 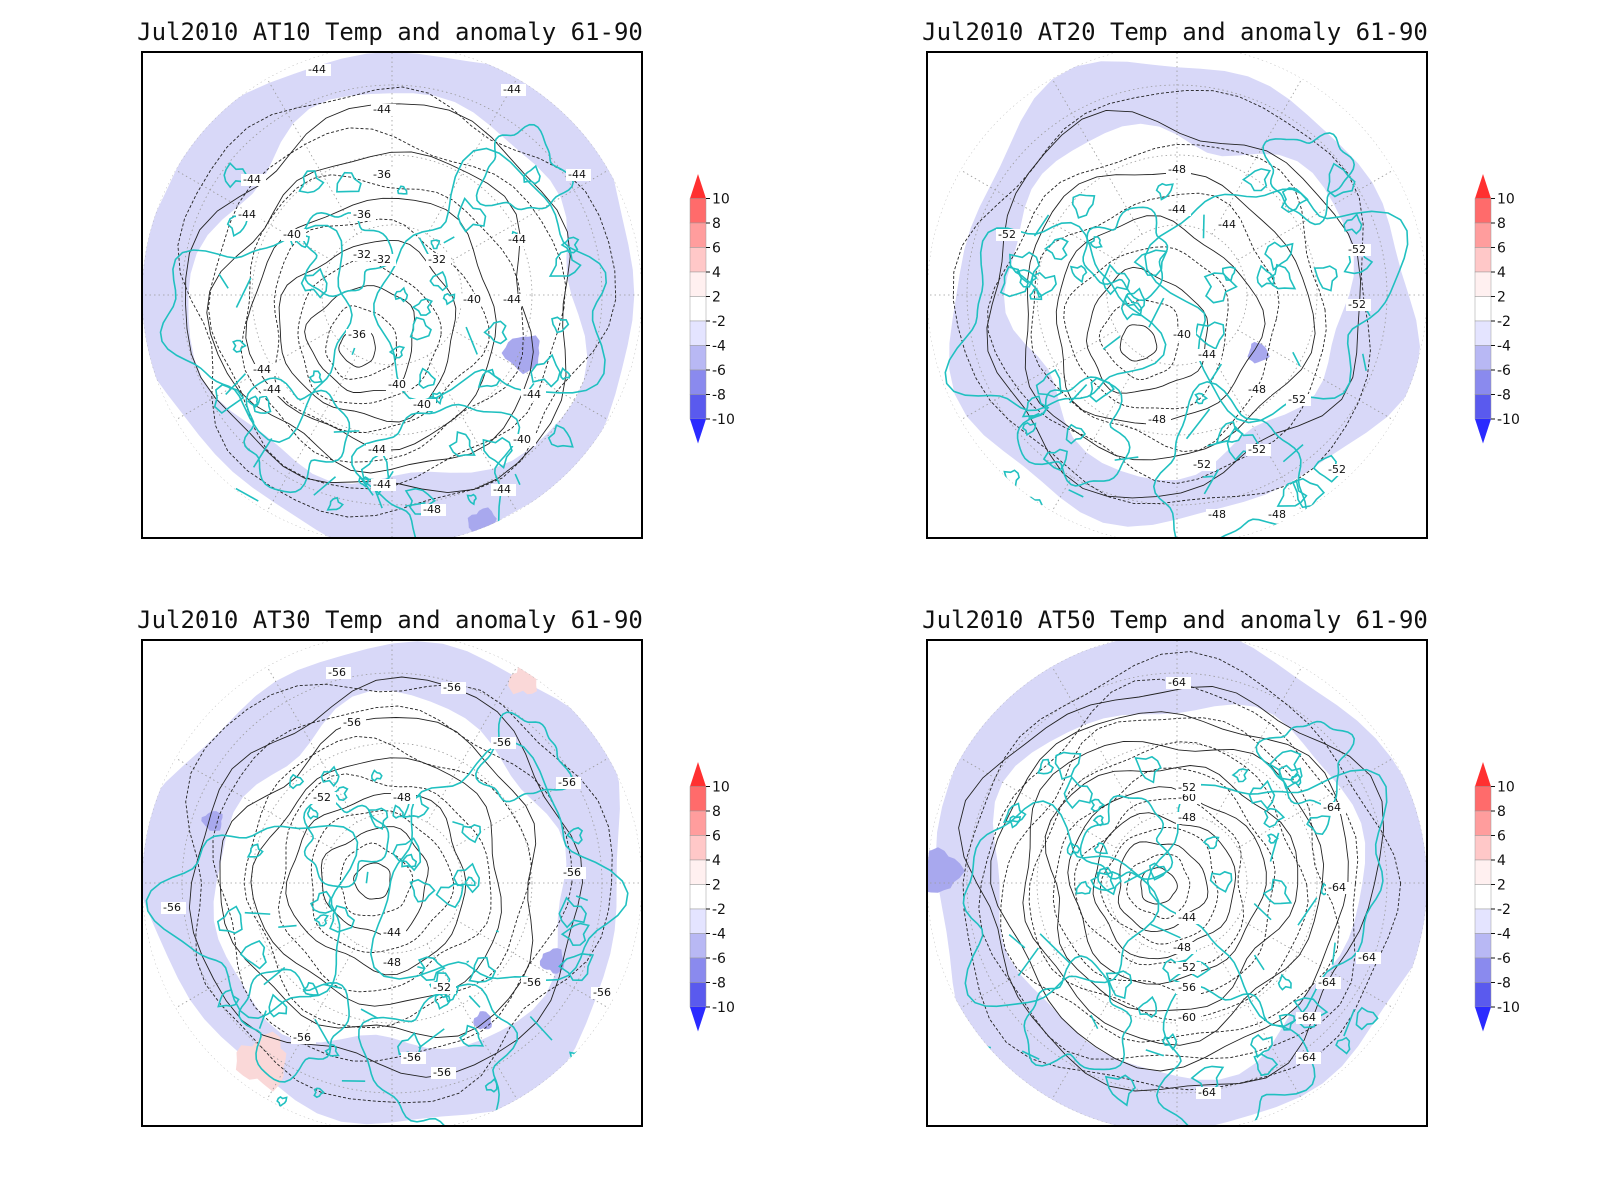 What do you see at coordinates (1175, 32) in the screenshot?
I see `panel-title: Jul2010 AT20 Temp and anomaly 61-90` at bounding box center [1175, 32].